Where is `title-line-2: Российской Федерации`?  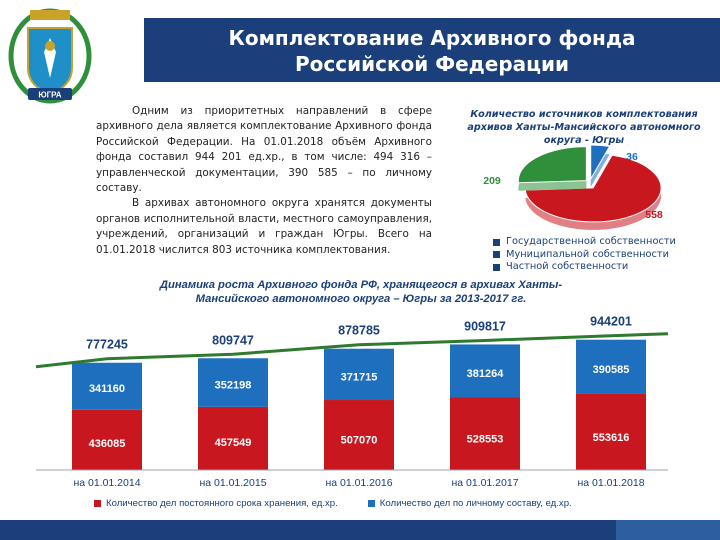
title-line-2: Российской Федерации is located at coordinates (432, 64).